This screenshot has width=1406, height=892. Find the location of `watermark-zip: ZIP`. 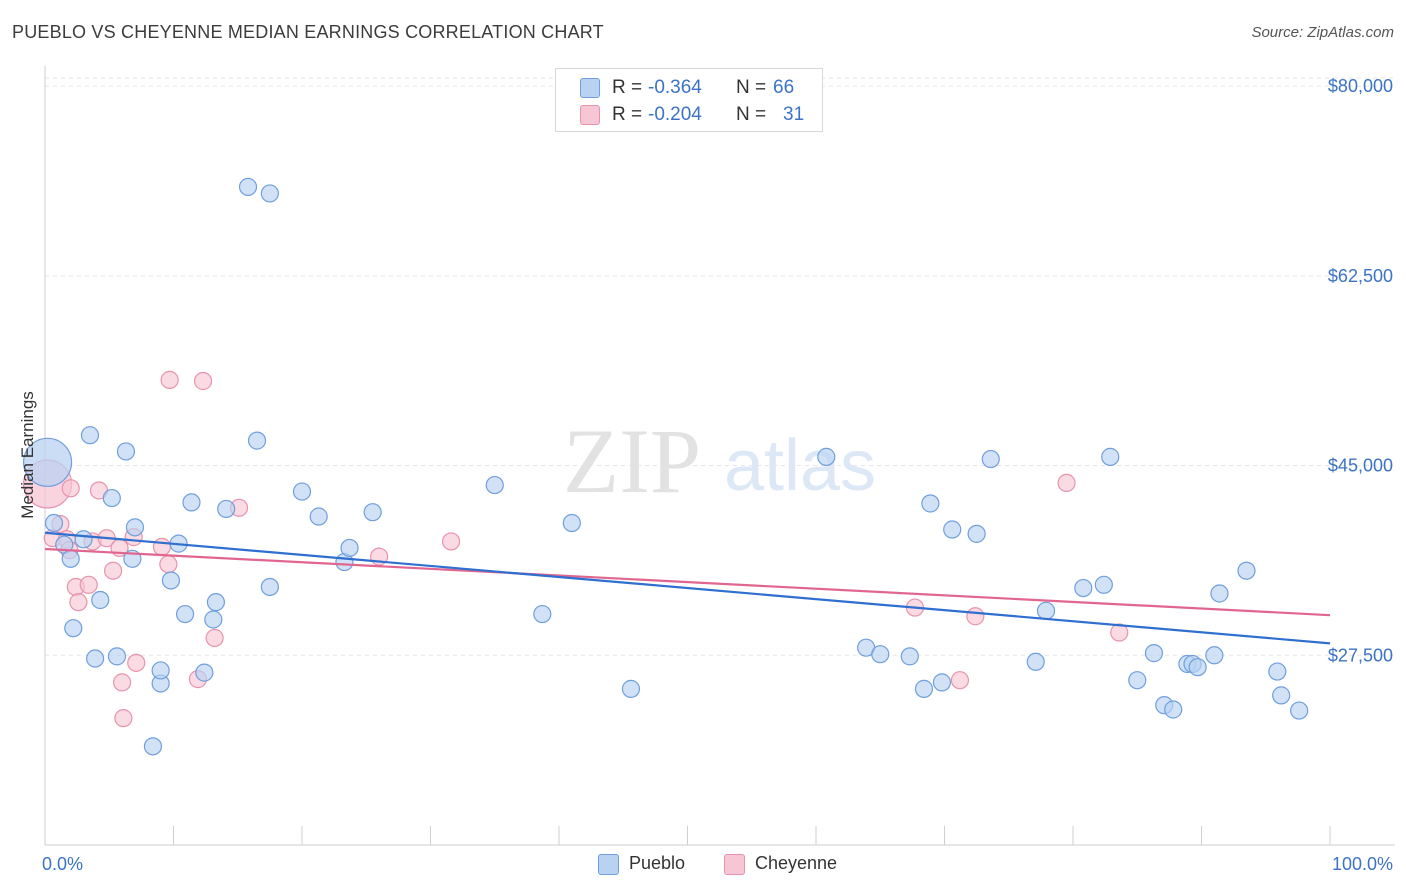

watermark-zip: ZIP is located at coordinates (632, 461).